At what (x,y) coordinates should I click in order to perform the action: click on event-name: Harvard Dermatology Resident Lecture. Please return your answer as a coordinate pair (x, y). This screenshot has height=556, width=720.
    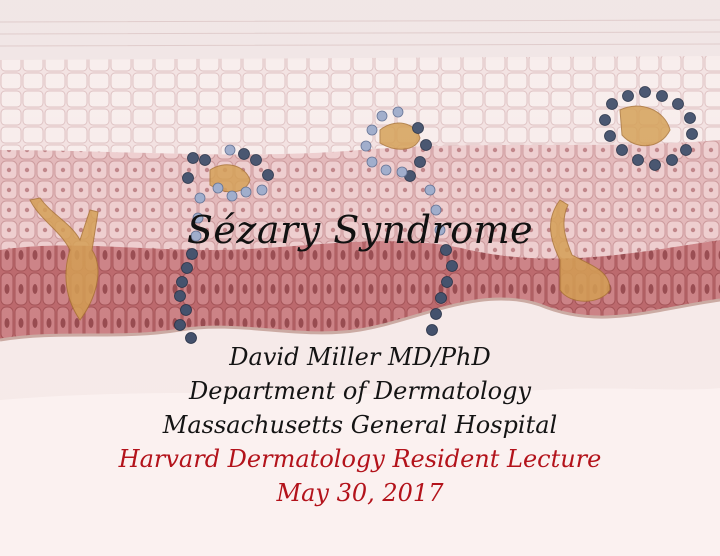
    Looking at the image, I should click on (360, 459).